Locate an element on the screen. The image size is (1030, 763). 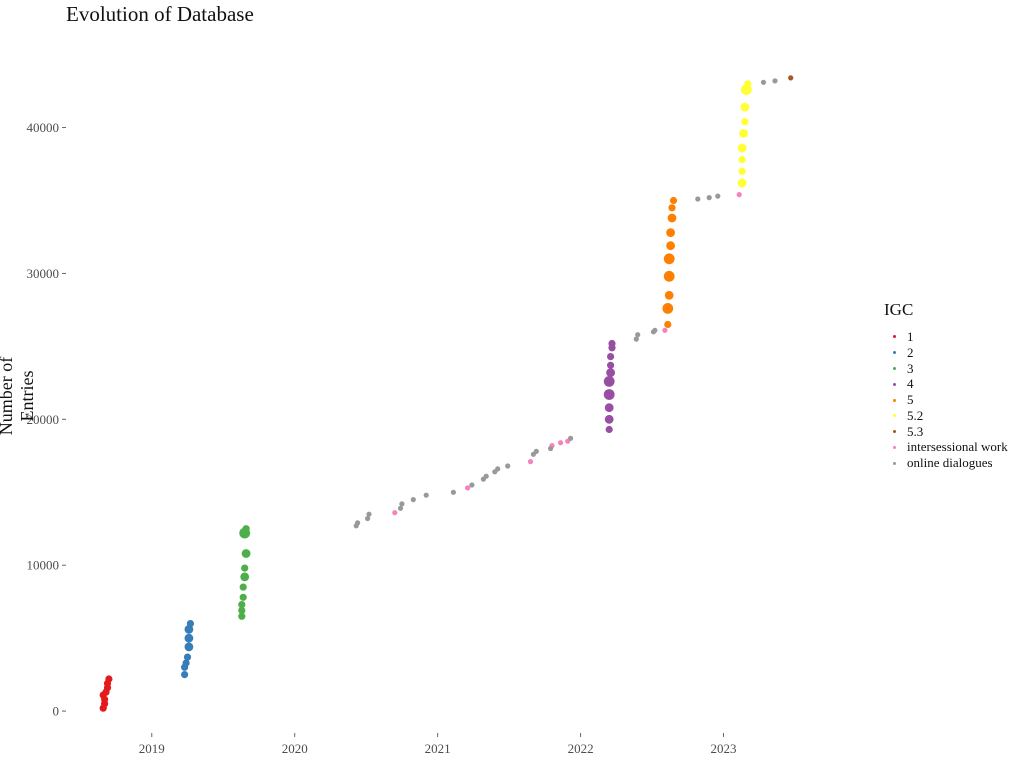
y-tick-label: 20000 is located at coordinates (43, 419).